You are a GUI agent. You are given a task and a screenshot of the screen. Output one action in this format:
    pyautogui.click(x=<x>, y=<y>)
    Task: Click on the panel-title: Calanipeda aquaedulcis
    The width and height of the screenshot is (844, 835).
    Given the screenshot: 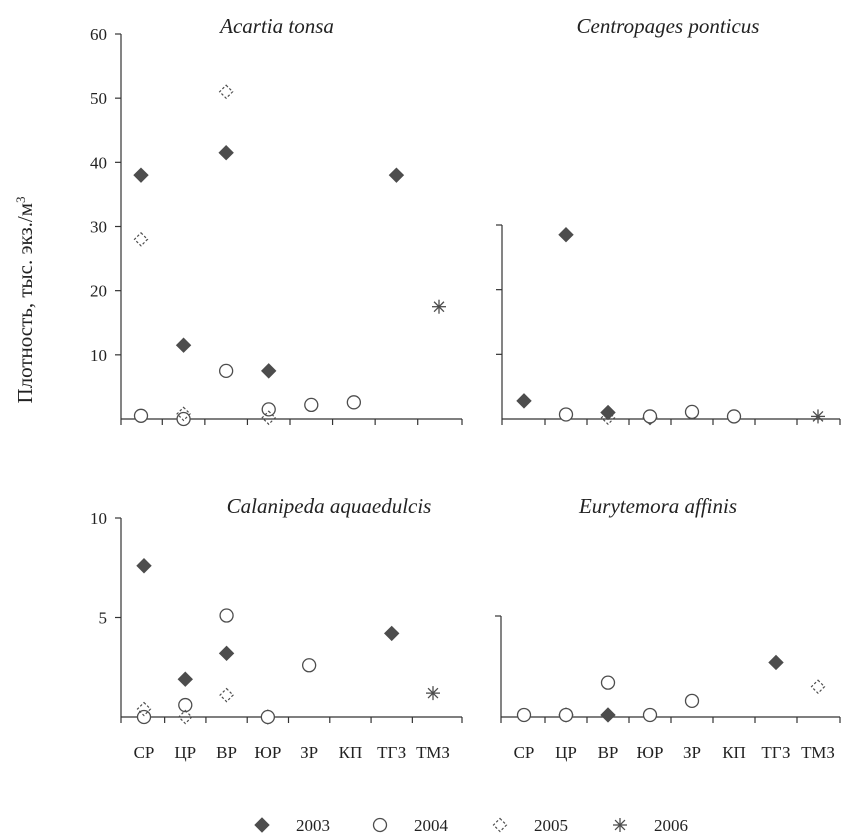 What is the action you would take?
    pyautogui.click(x=329, y=506)
    